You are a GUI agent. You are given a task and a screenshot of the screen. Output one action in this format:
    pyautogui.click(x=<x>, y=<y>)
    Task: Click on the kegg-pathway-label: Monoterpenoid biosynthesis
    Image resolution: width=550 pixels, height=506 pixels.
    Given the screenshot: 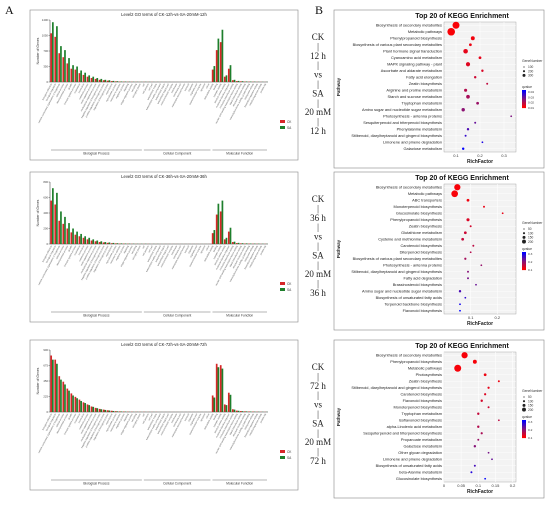 What is the action you would take?
    pyautogui.click(x=418, y=206)
    